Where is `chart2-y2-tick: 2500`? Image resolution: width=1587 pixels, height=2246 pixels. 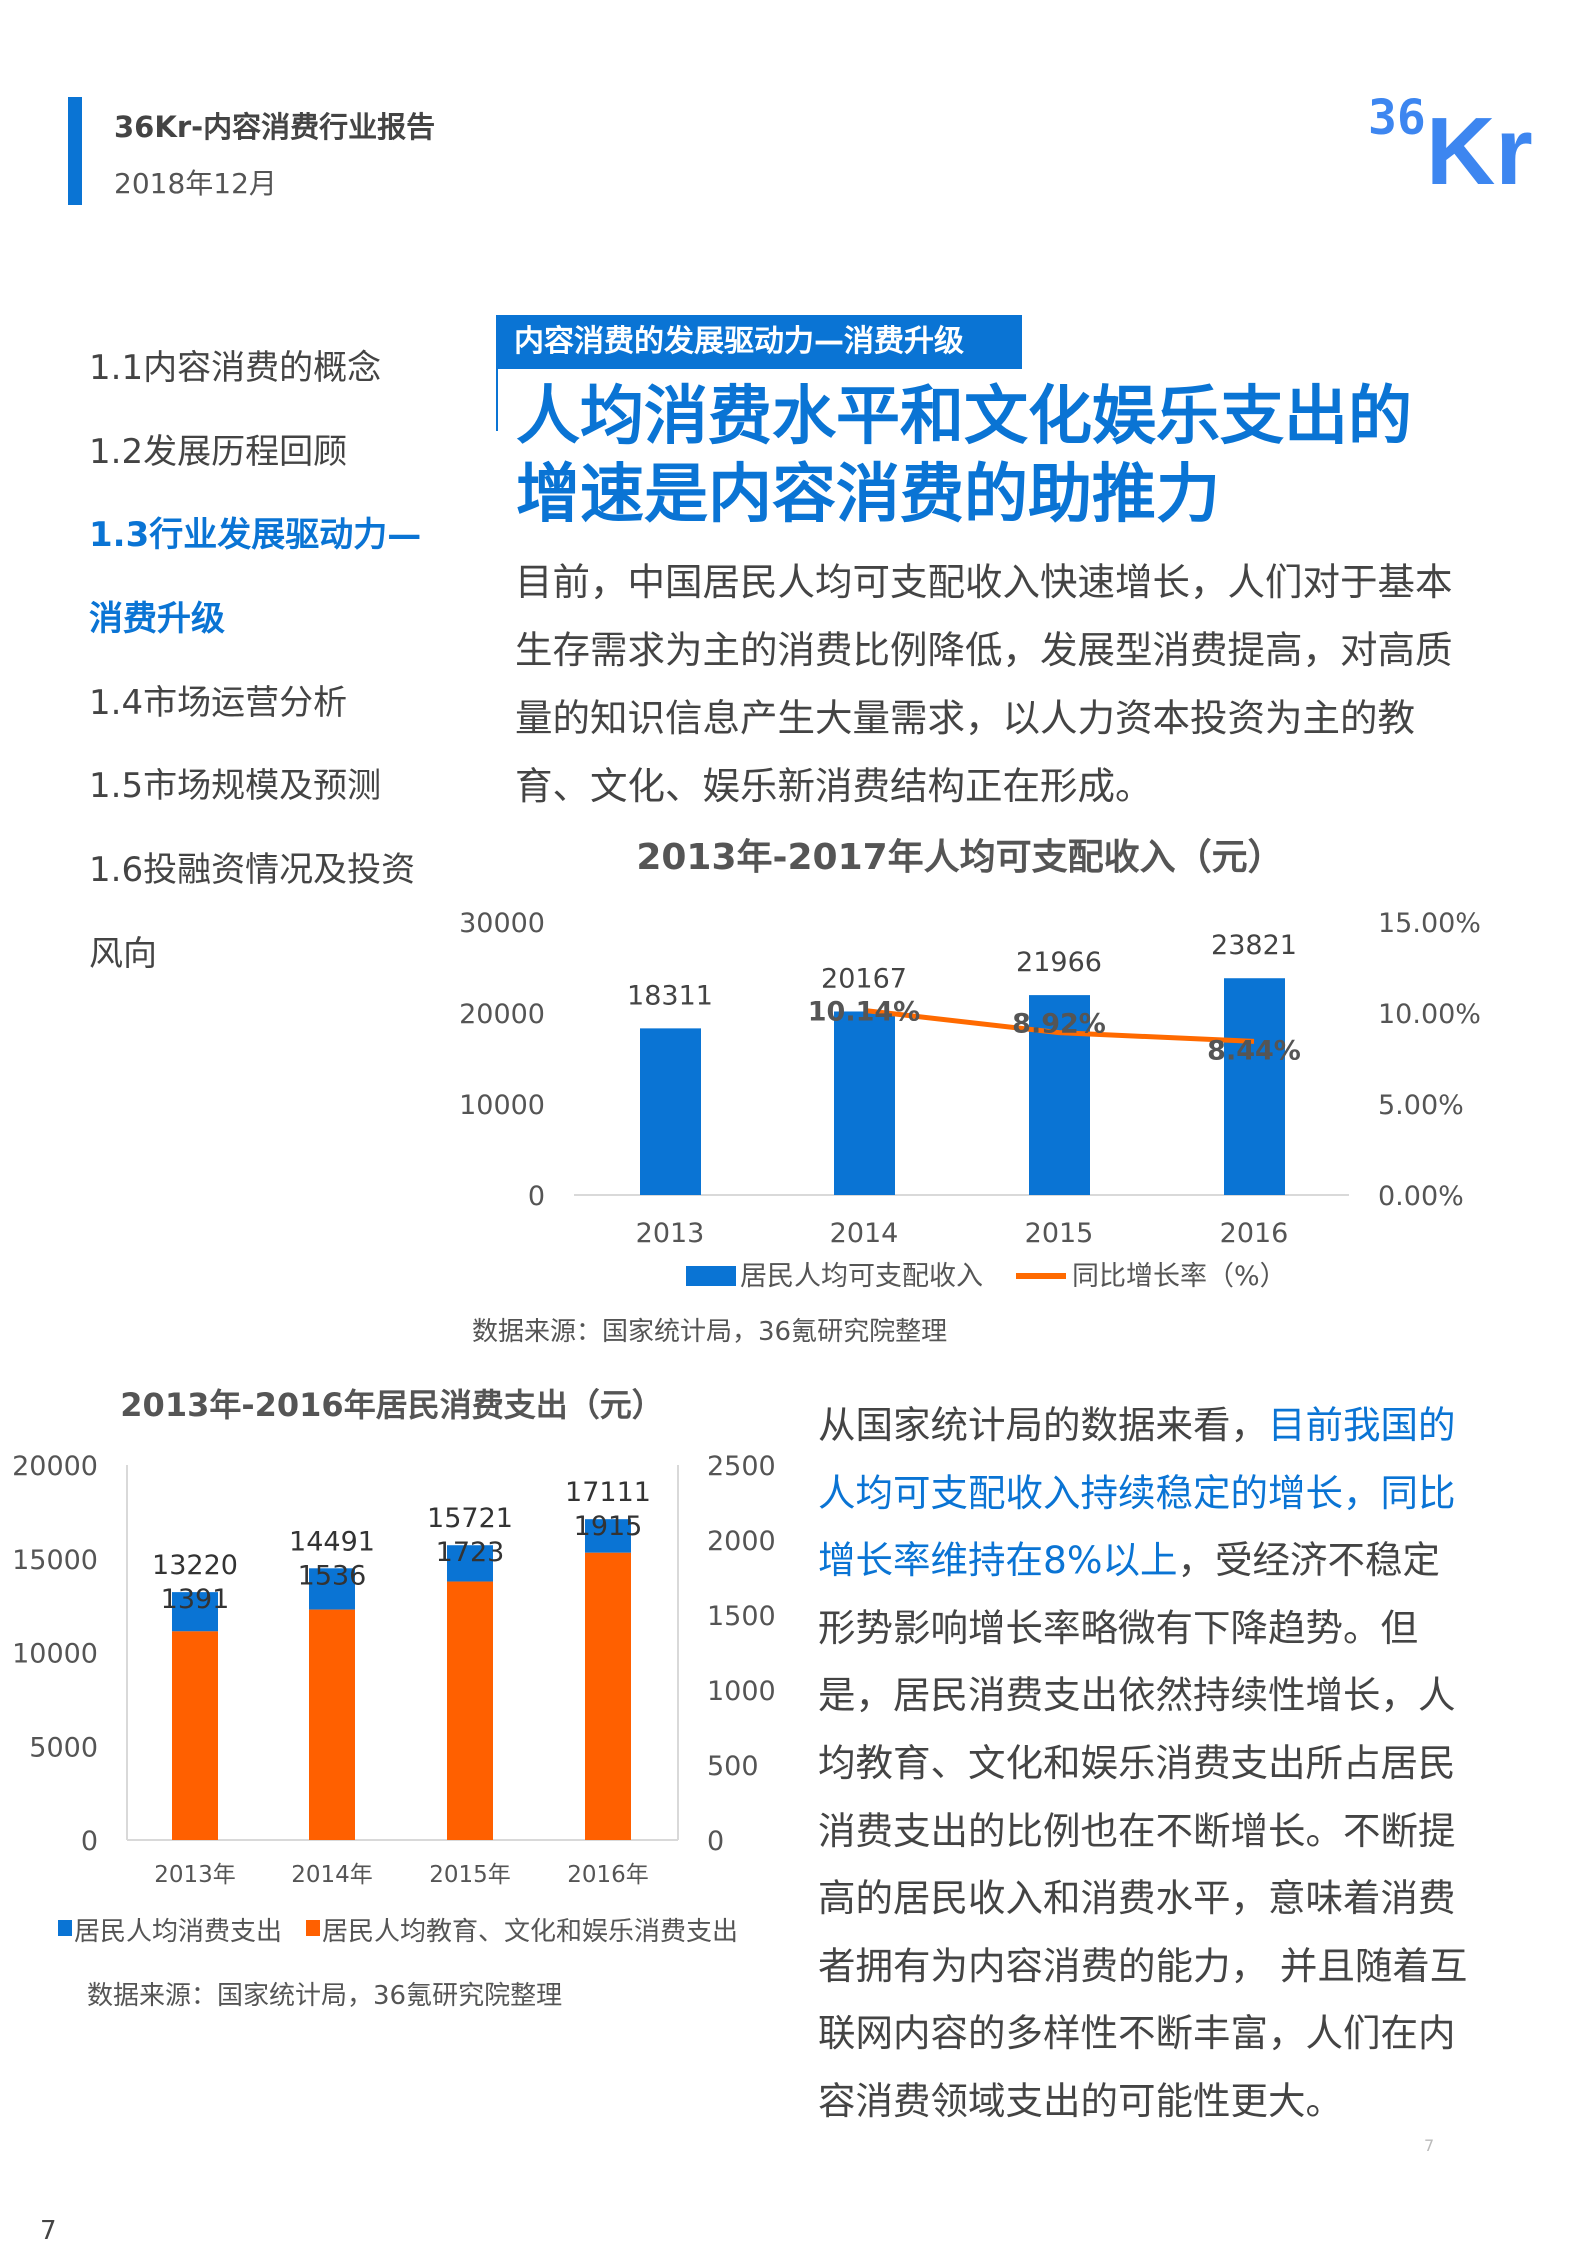 chart2-y2-tick: 2500 is located at coordinates (741, 1466).